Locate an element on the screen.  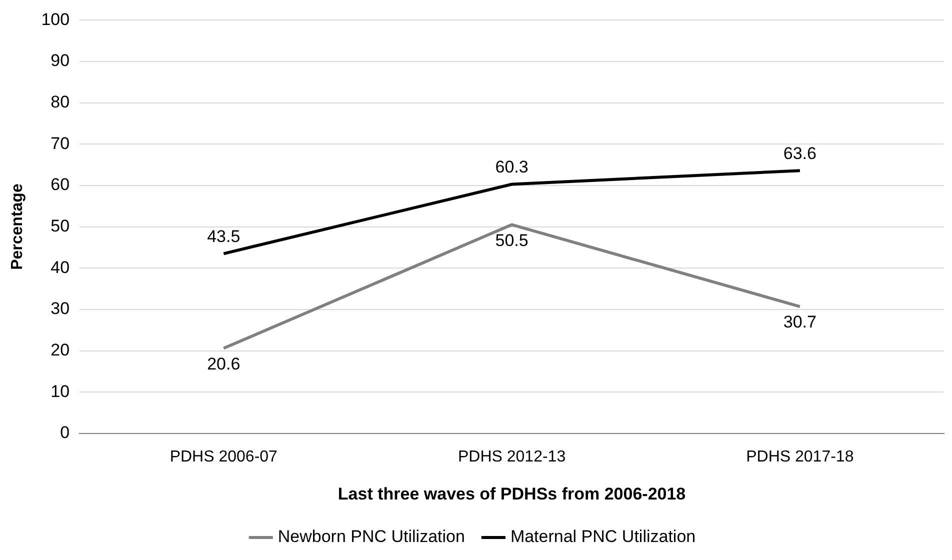
y-tick-label: 10 is located at coordinates (60, 391).